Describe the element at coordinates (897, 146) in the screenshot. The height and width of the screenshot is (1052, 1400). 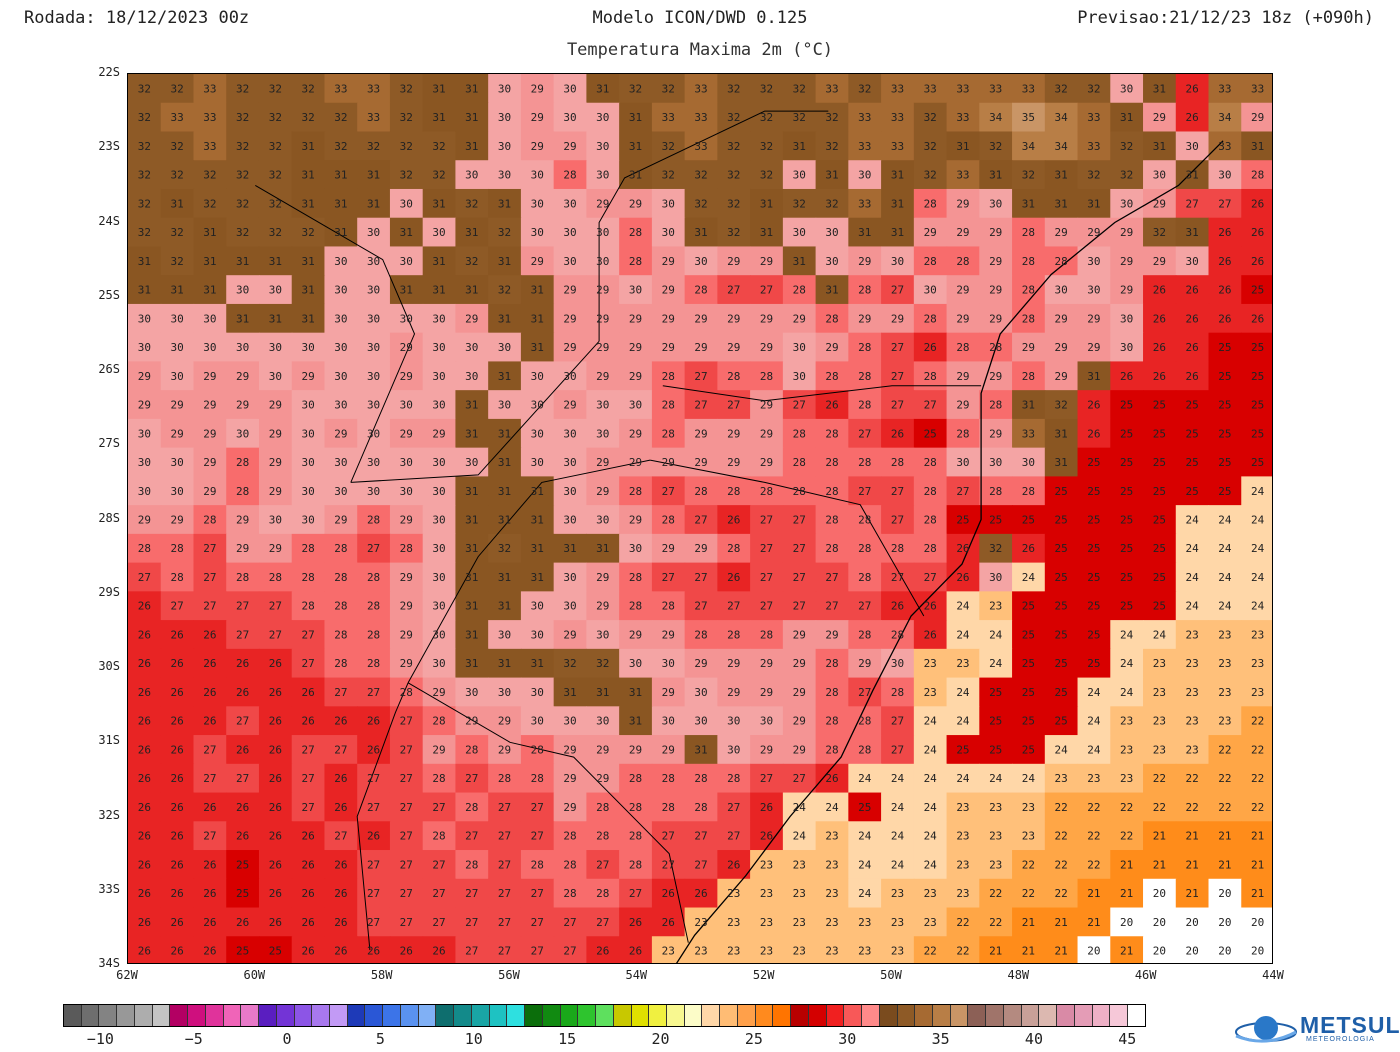
I see `temperature-value: 33` at that location.